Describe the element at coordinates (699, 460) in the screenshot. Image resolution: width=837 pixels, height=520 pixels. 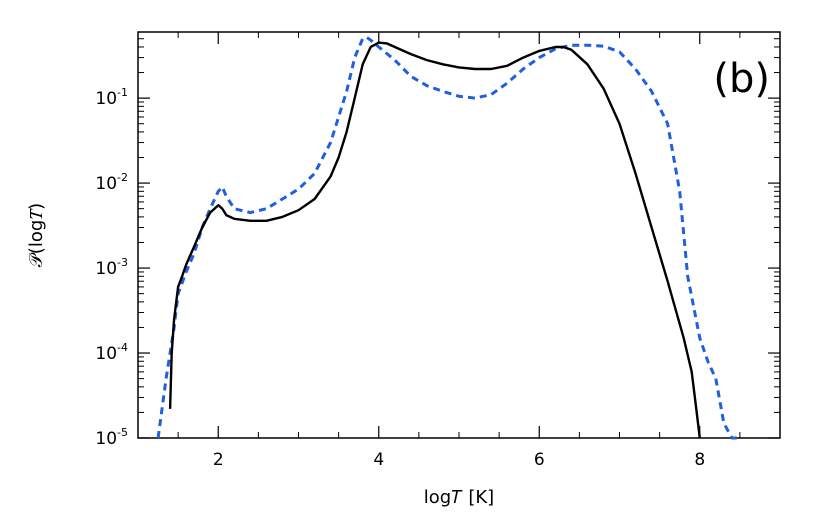
I see `x-tick-label: 8` at that location.